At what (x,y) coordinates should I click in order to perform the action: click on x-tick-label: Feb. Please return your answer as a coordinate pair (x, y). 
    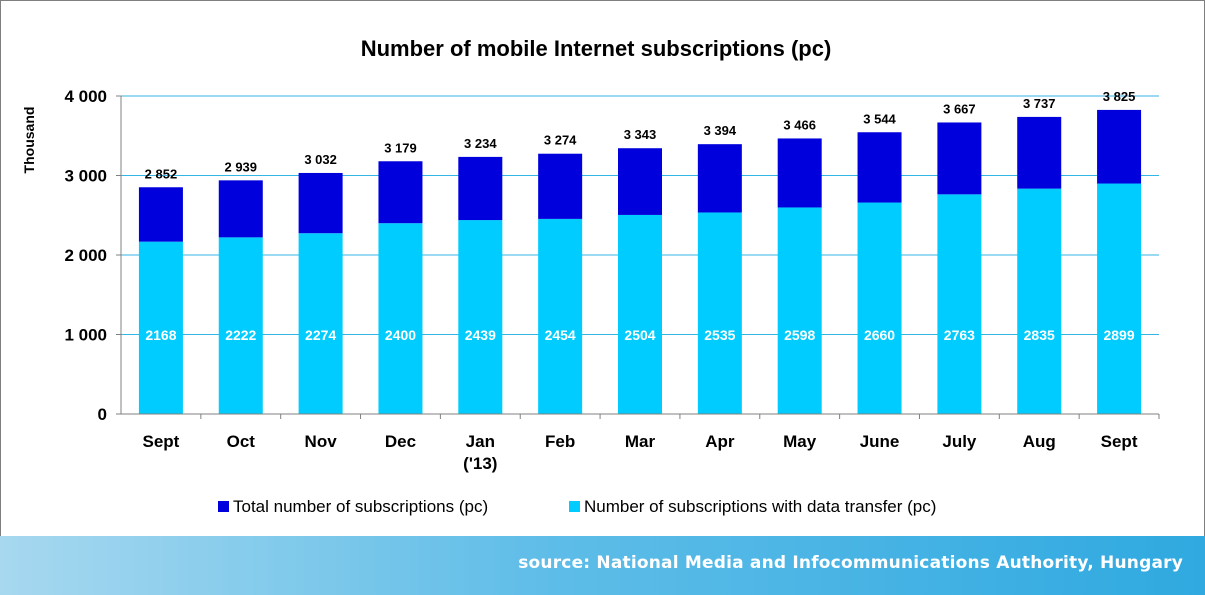
    Looking at the image, I should click on (560, 441).